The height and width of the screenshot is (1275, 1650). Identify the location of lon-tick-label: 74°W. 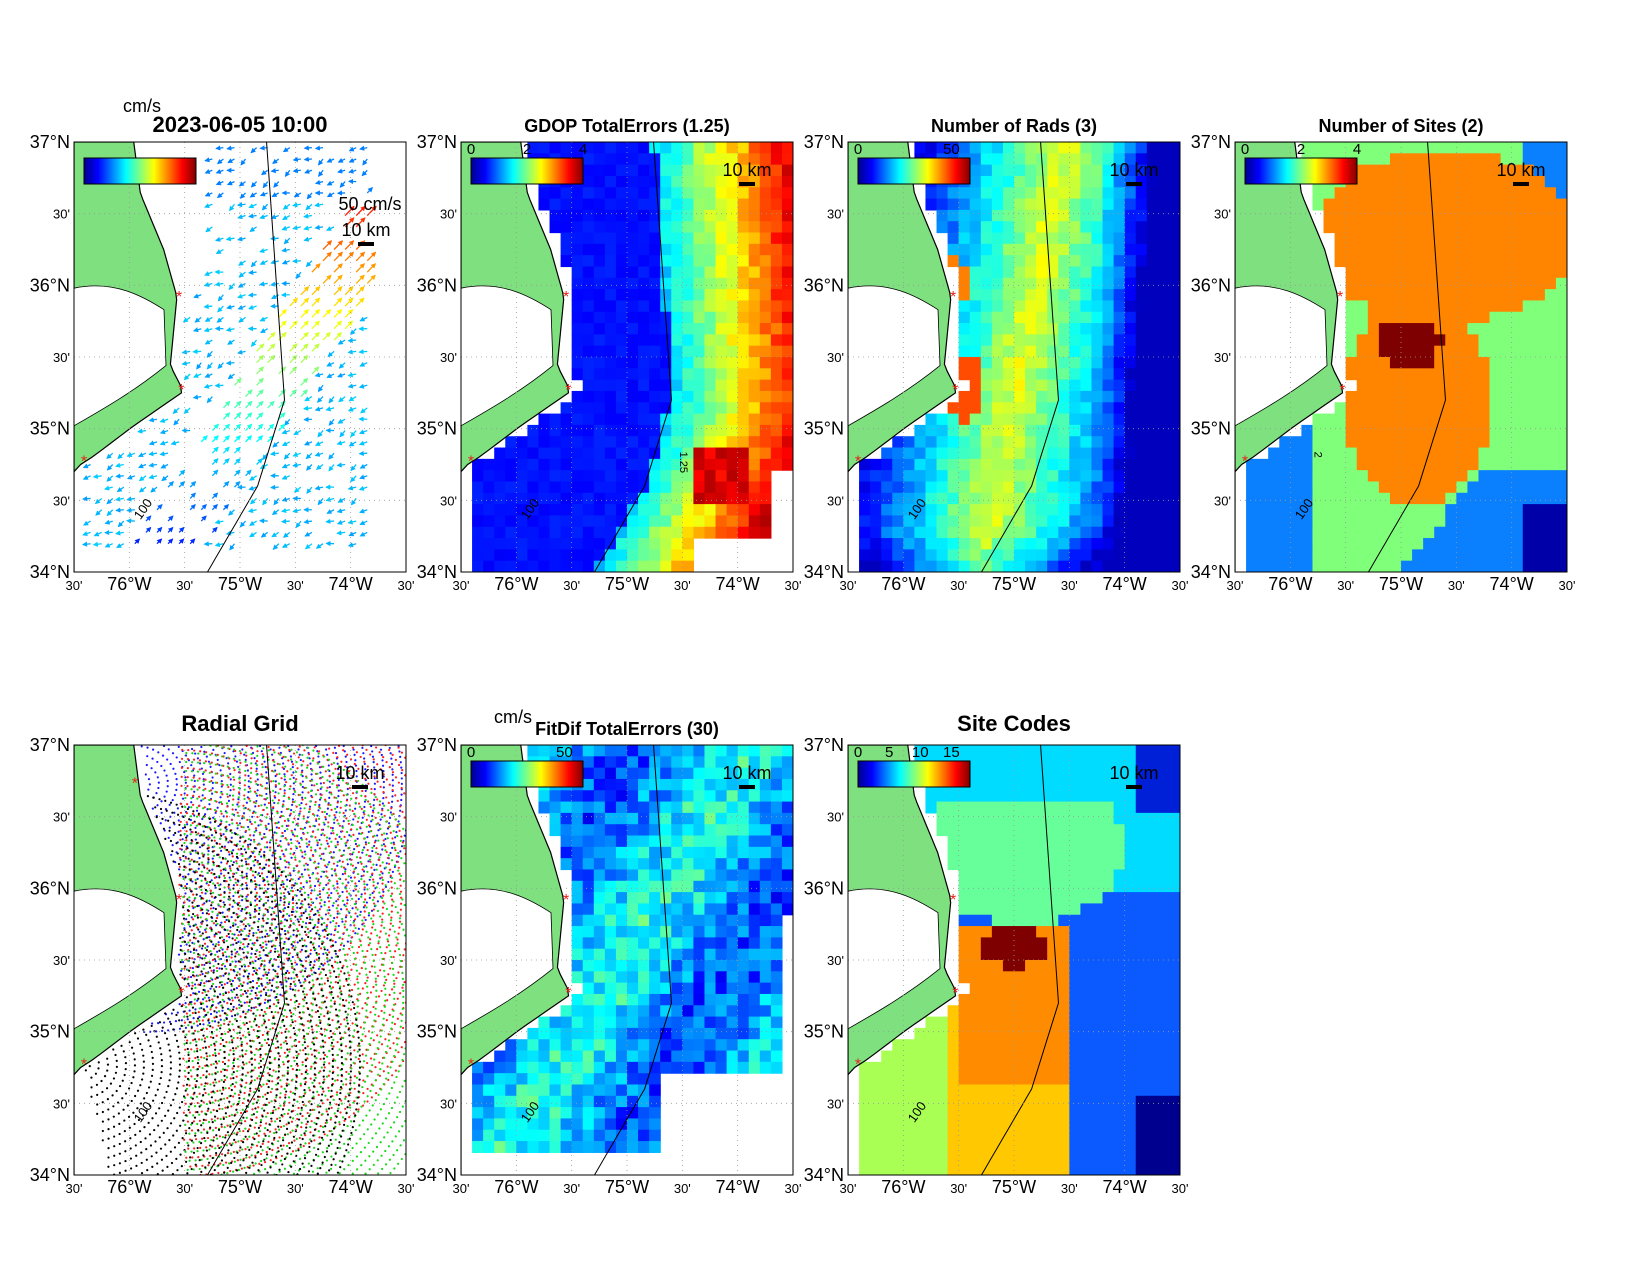
(1512, 584).